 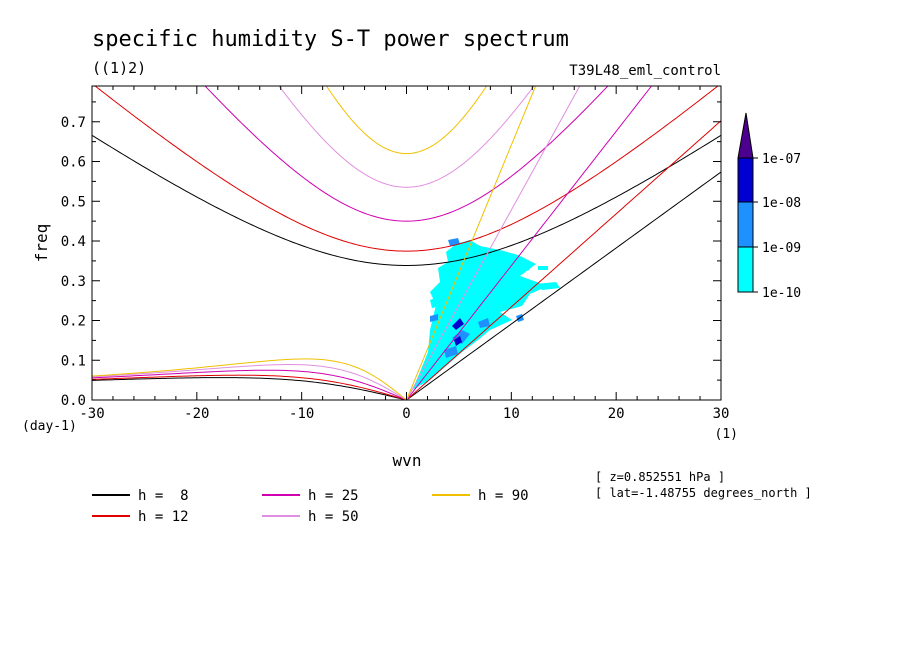 What do you see at coordinates (781, 159) in the screenshot?
I see `colorbar-label-1e-07: 1e-07` at bounding box center [781, 159].